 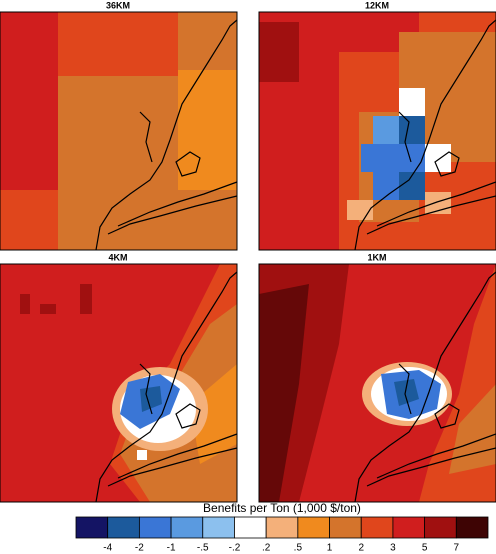 What do you see at coordinates (361, 548) in the screenshot?
I see `colorbar-tick-label: 2` at bounding box center [361, 548].